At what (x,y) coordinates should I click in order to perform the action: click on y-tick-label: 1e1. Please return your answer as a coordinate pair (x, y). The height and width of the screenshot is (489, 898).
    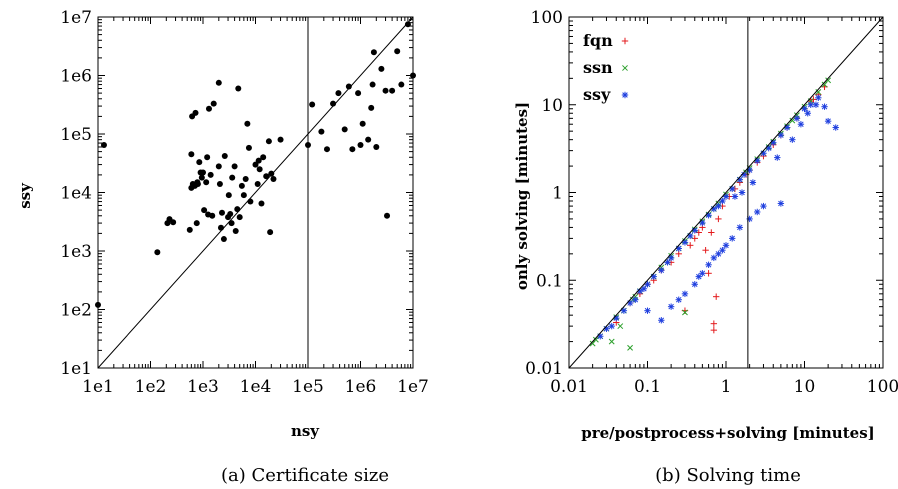
    Looking at the image, I should click on (76, 369).